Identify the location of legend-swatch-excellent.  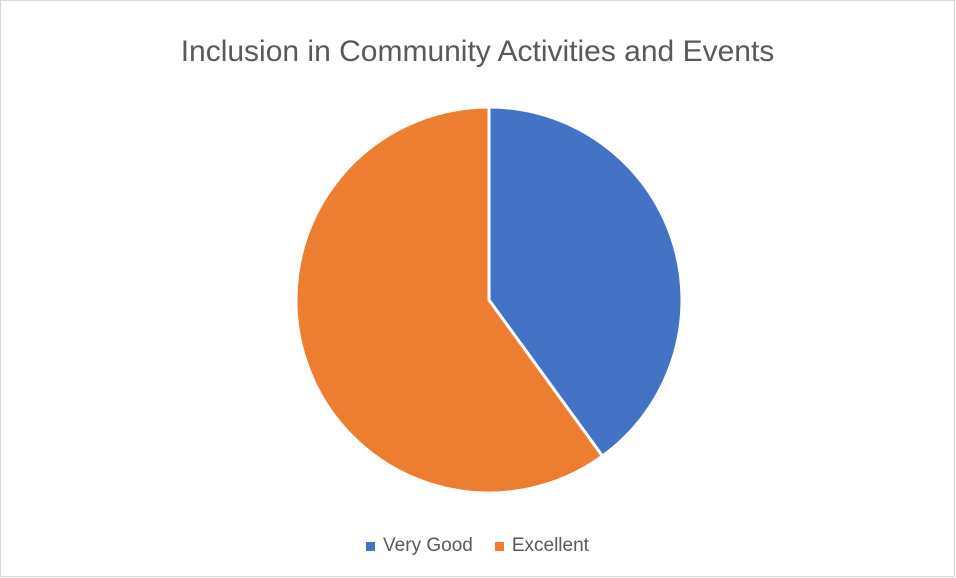
(499, 546).